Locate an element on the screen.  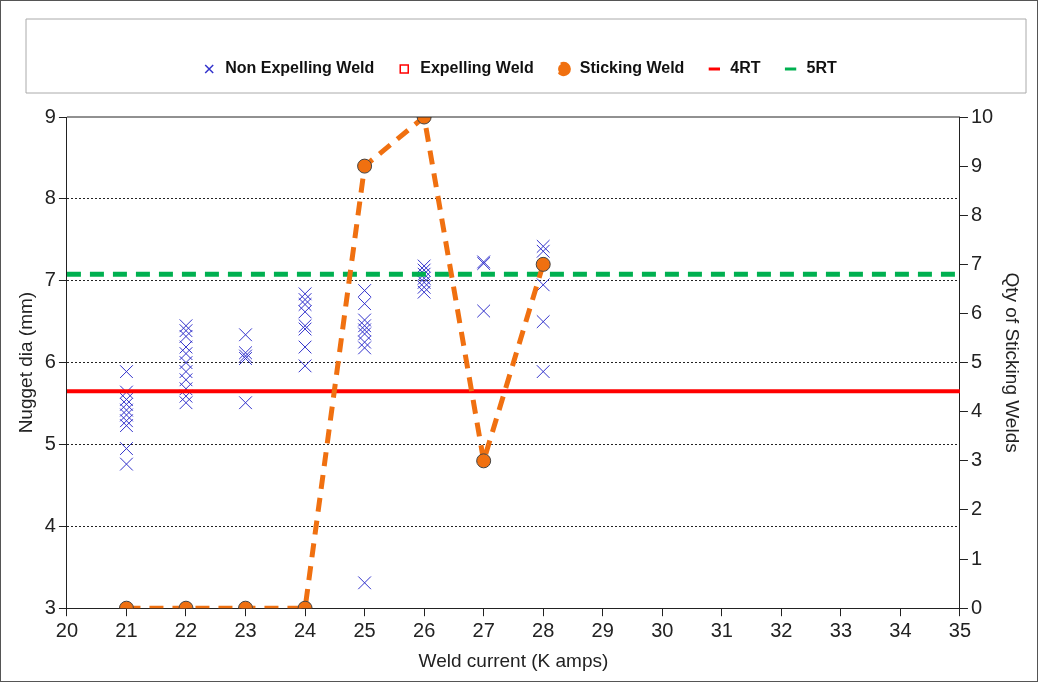
x-tick-label: 33 is located at coordinates (841, 629).